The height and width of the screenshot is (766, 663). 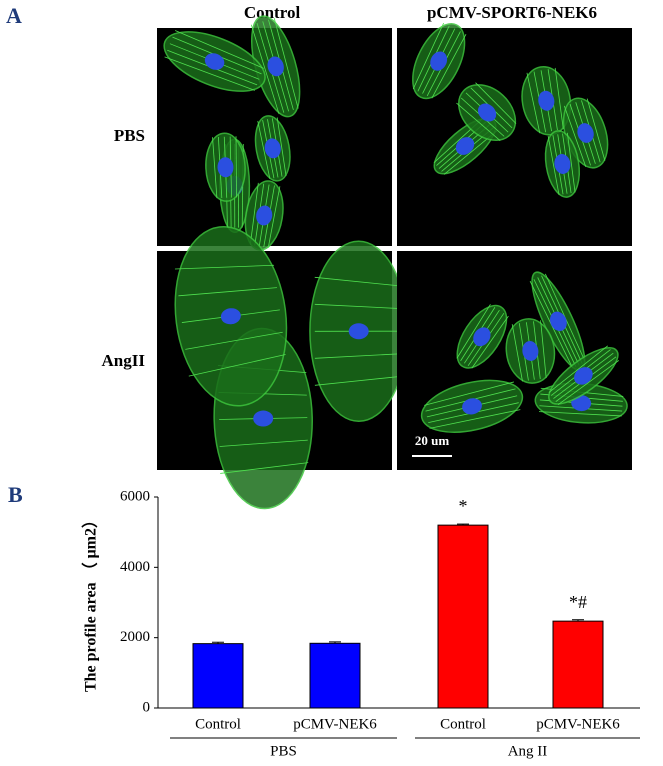 What do you see at coordinates (272, 12) in the screenshot?
I see `column-header: Control` at bounding box center [272, 12].